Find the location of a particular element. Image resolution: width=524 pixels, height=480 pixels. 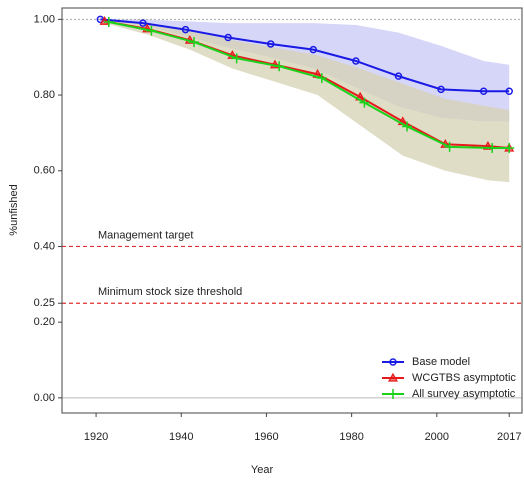

y-tick-label: 0.60 is located at coordinates (44, 171).